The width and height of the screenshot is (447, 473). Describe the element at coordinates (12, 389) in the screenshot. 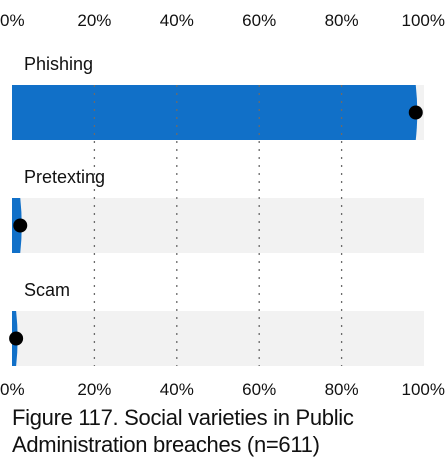

I see `x-tick-bottom-0: 0%` at that location.